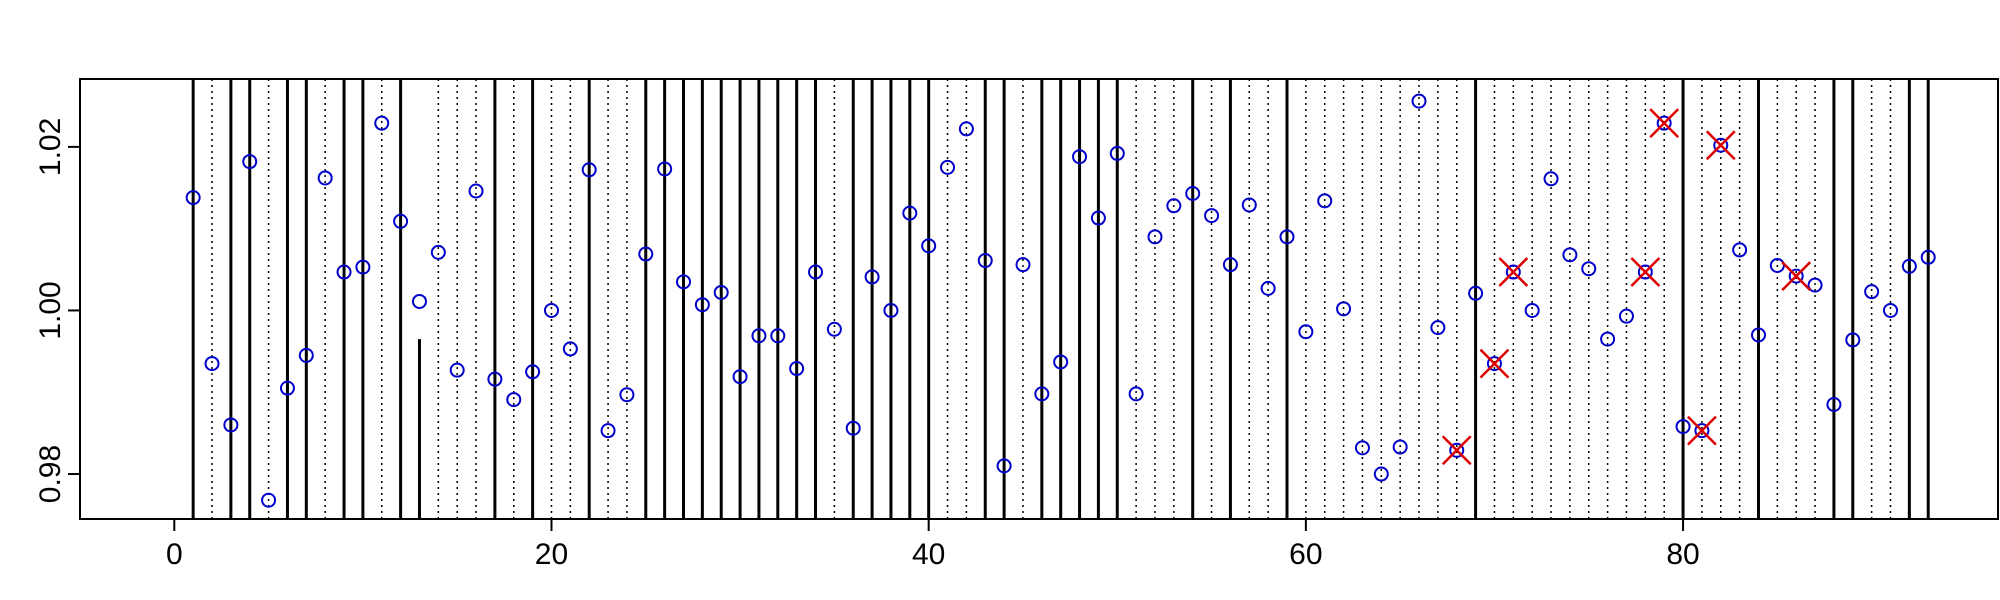  Describe the element at coordinates (928, 554) in the screenshot. I see `x-tick-label: 40` at that location.